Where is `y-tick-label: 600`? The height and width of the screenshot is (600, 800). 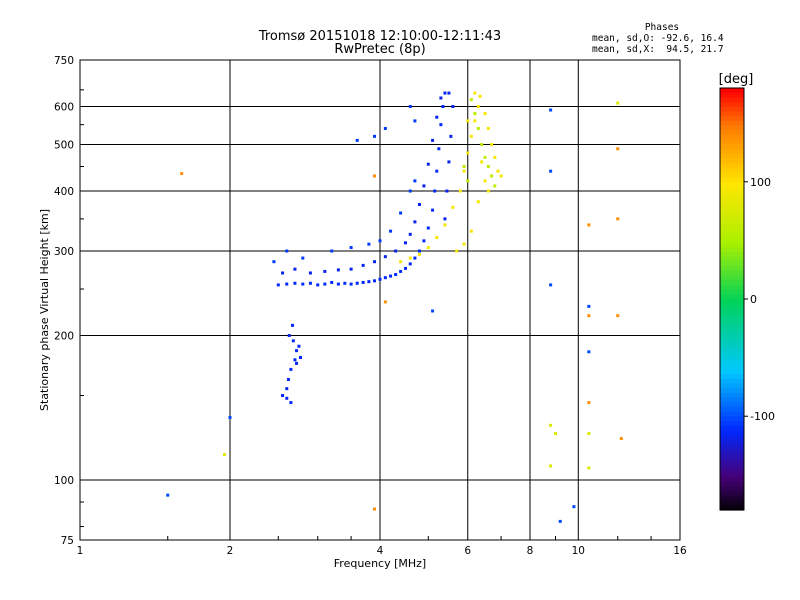
y-tick-label: 600 is located at coordinates (64, 108).